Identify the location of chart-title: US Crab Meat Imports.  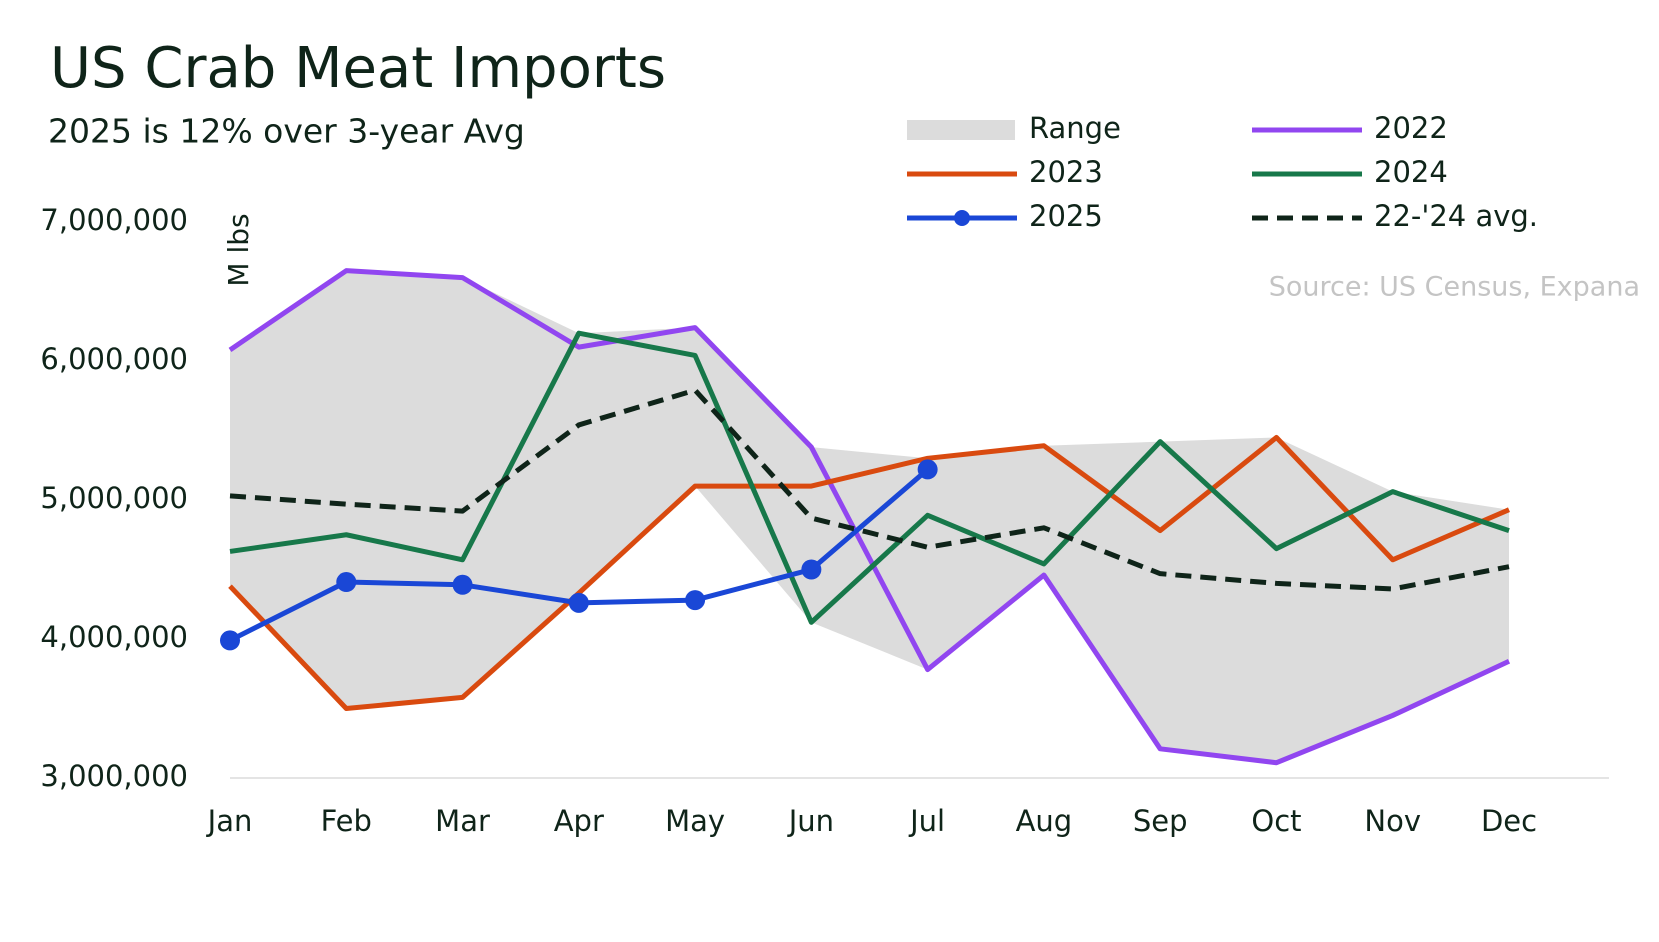
(358, 68).